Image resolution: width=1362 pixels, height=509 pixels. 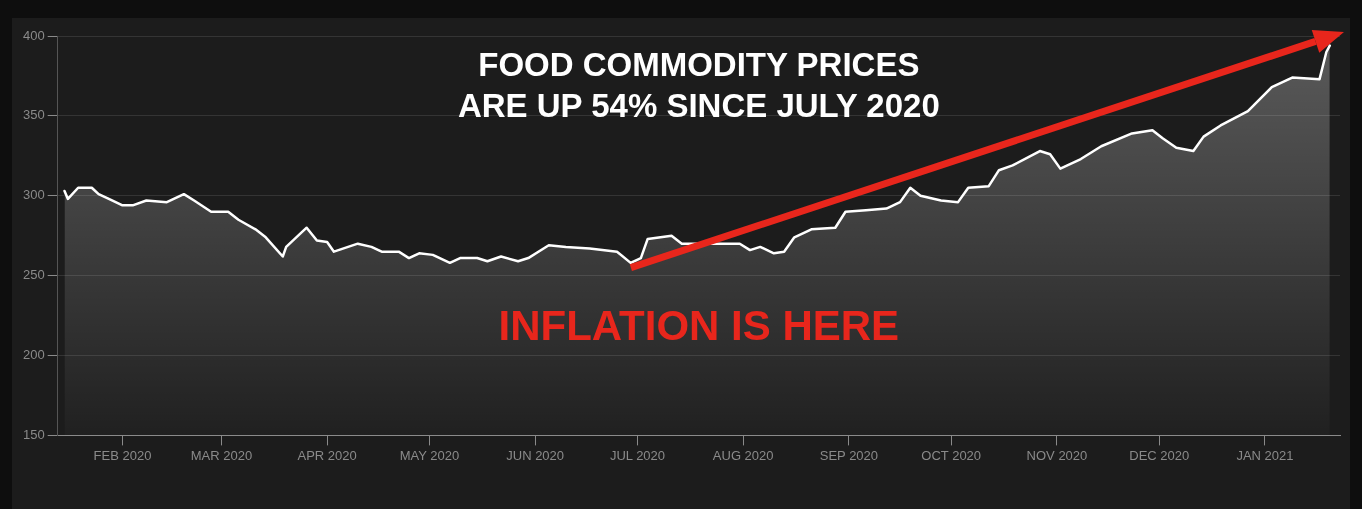 I want to click on x-tick-label: APR 2020, so click(x=327, y=455).